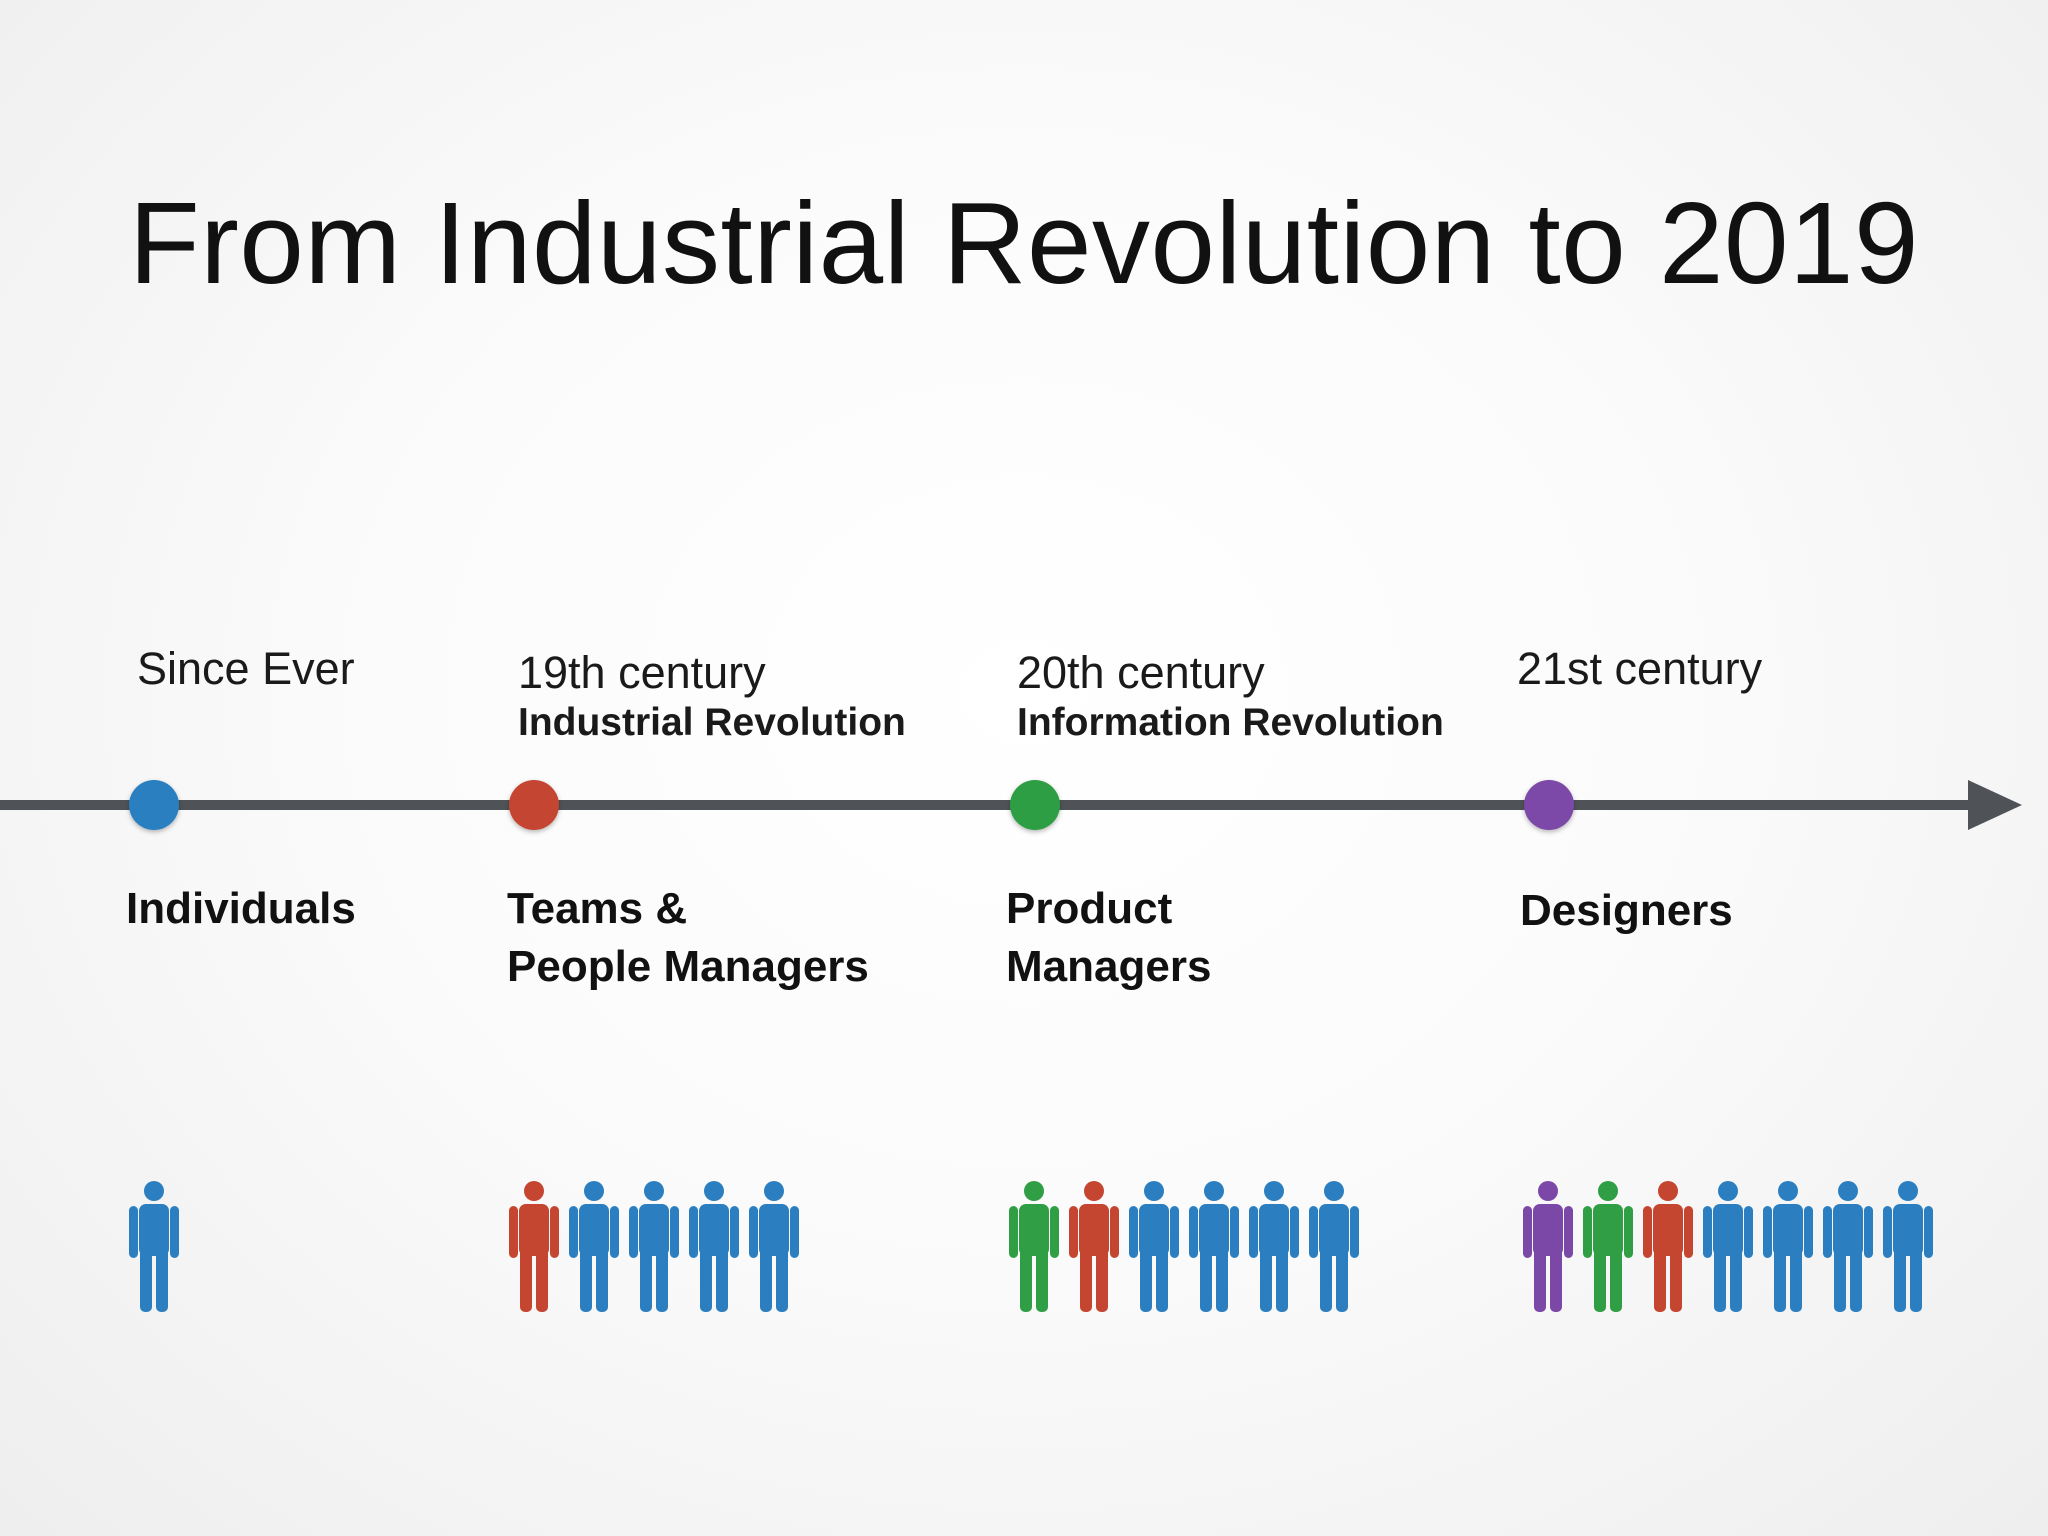 The height and width of the screenshot is (1536, 2048). I want to click on role-product-managers: Product Managers, so click(1108, 938).